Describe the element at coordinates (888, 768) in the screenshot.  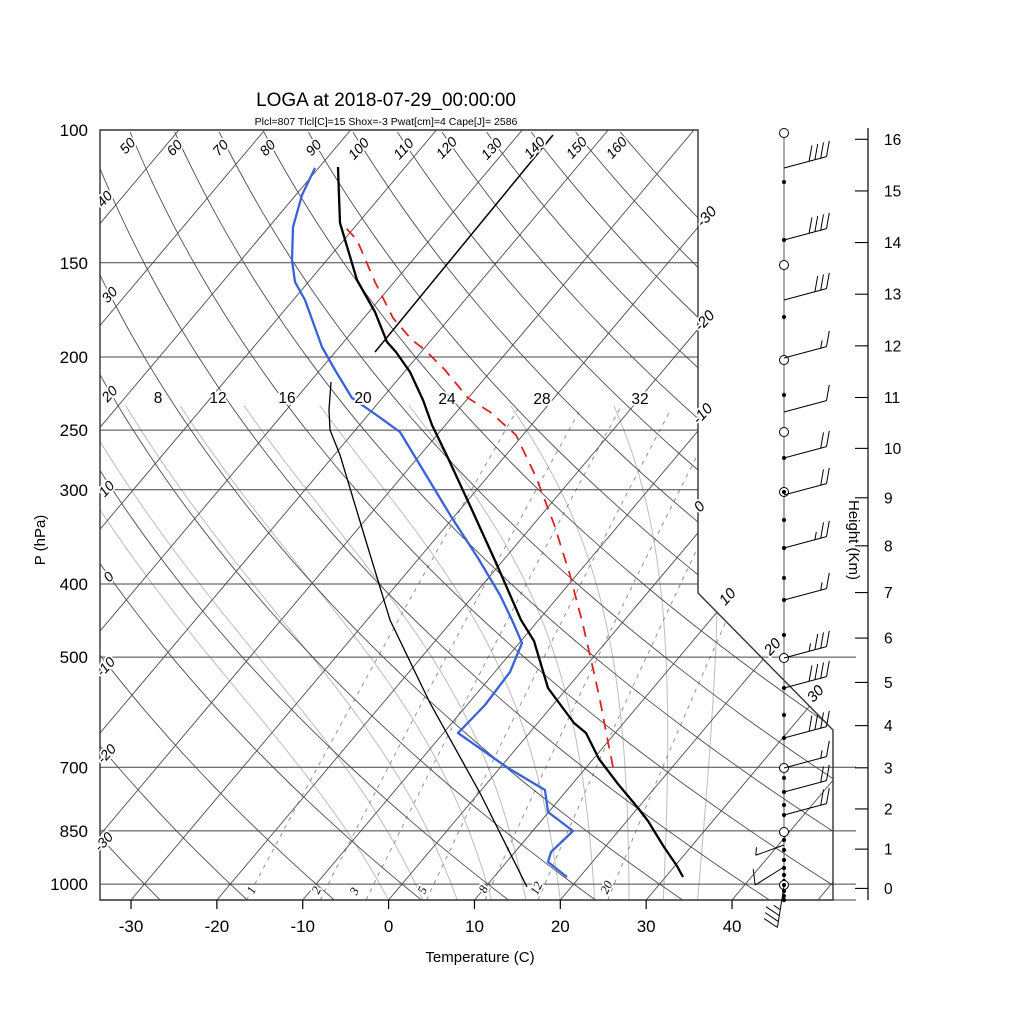
I see `height-tick-label: 3` at that location.